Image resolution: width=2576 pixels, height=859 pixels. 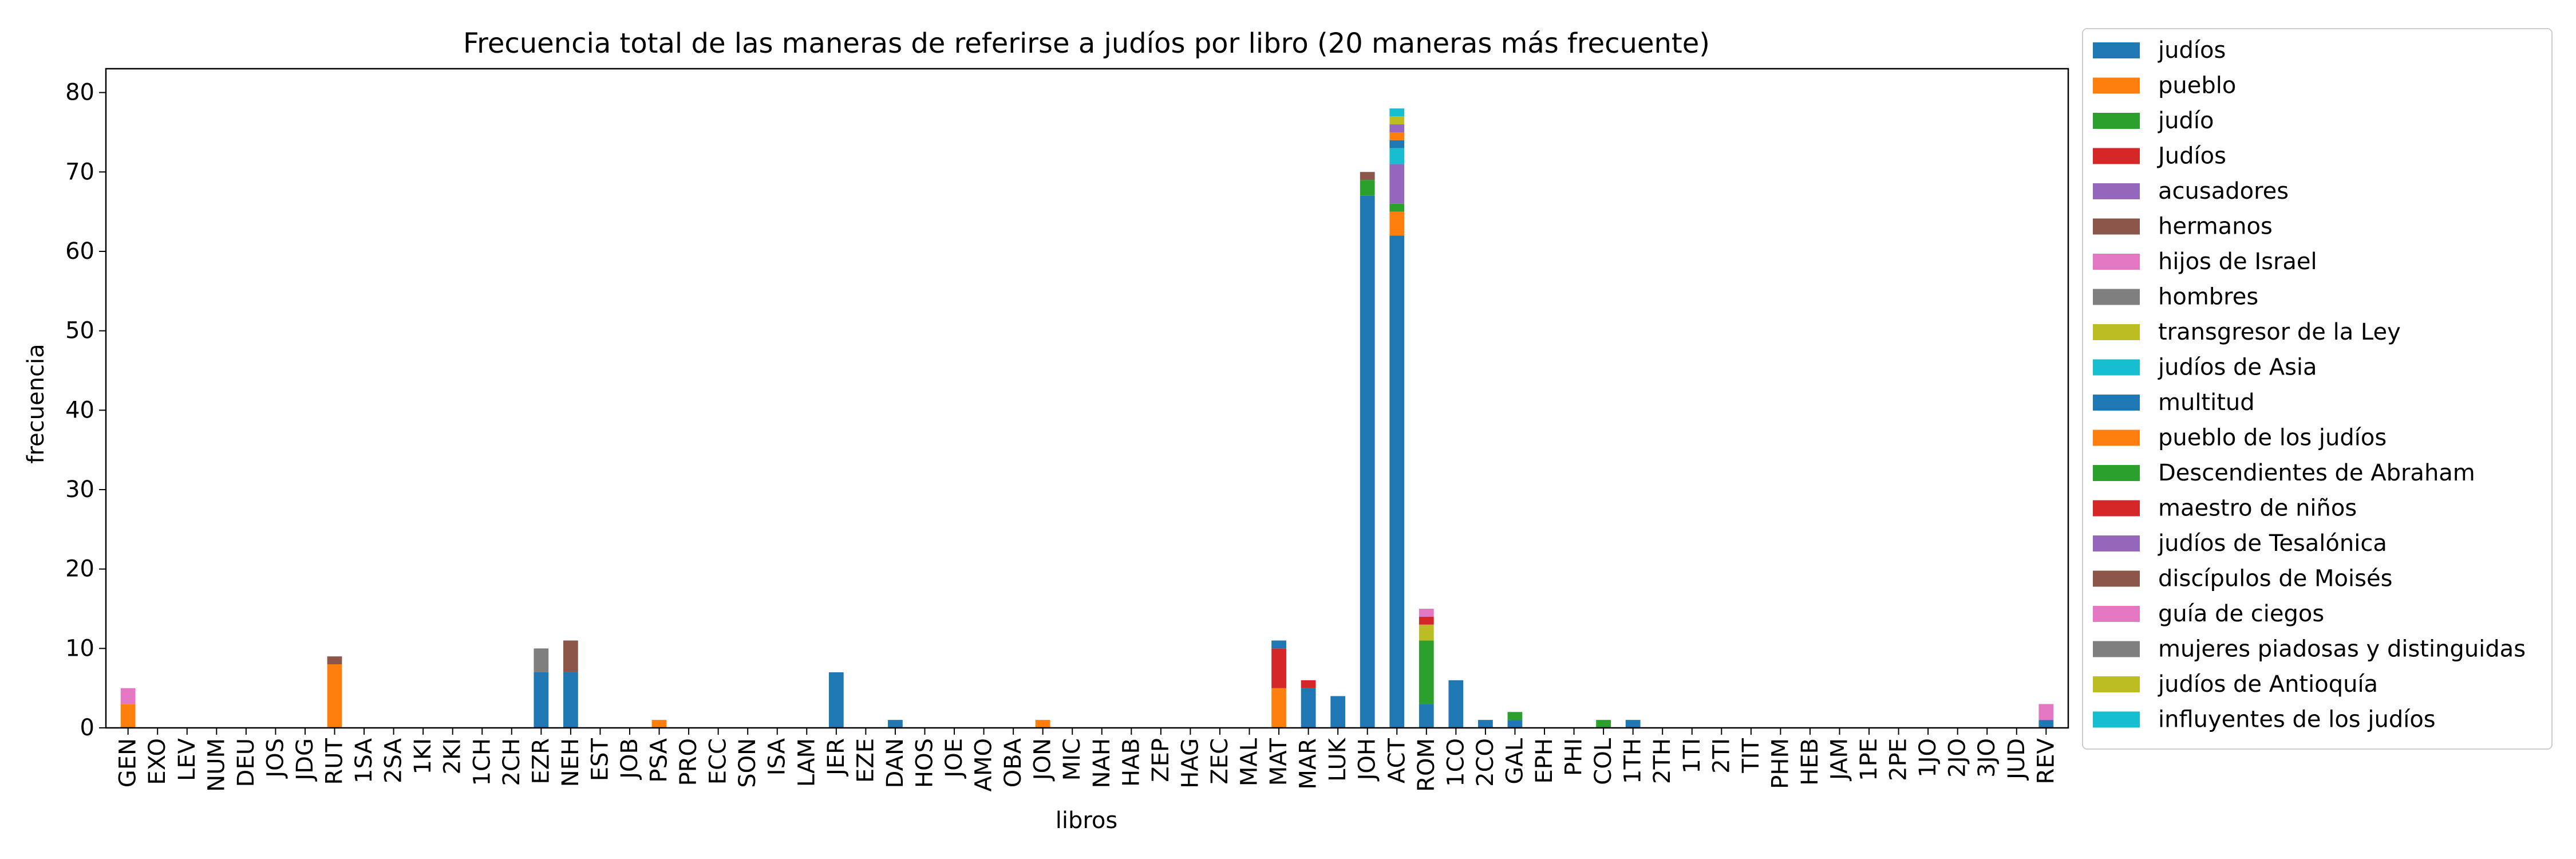 I want to click on legend-entry: judíos de Antioquía, so click(x=2268, y=684).